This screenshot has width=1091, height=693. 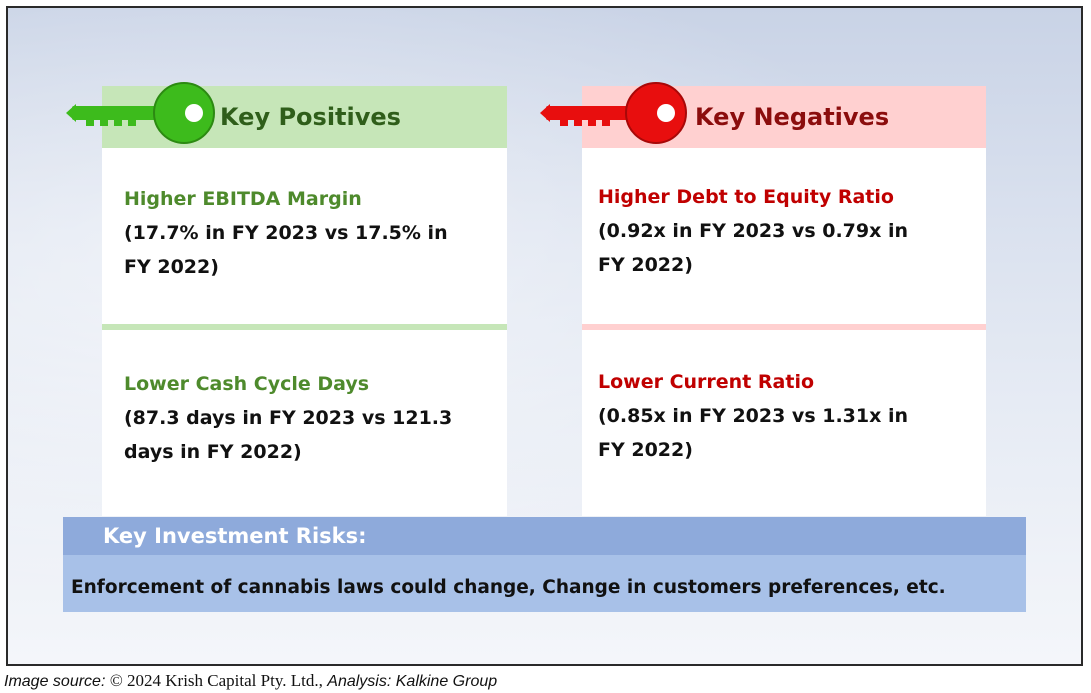 I want to click on source-analysis: Analysis: Kalkine Group, so click(x=412, y=681).